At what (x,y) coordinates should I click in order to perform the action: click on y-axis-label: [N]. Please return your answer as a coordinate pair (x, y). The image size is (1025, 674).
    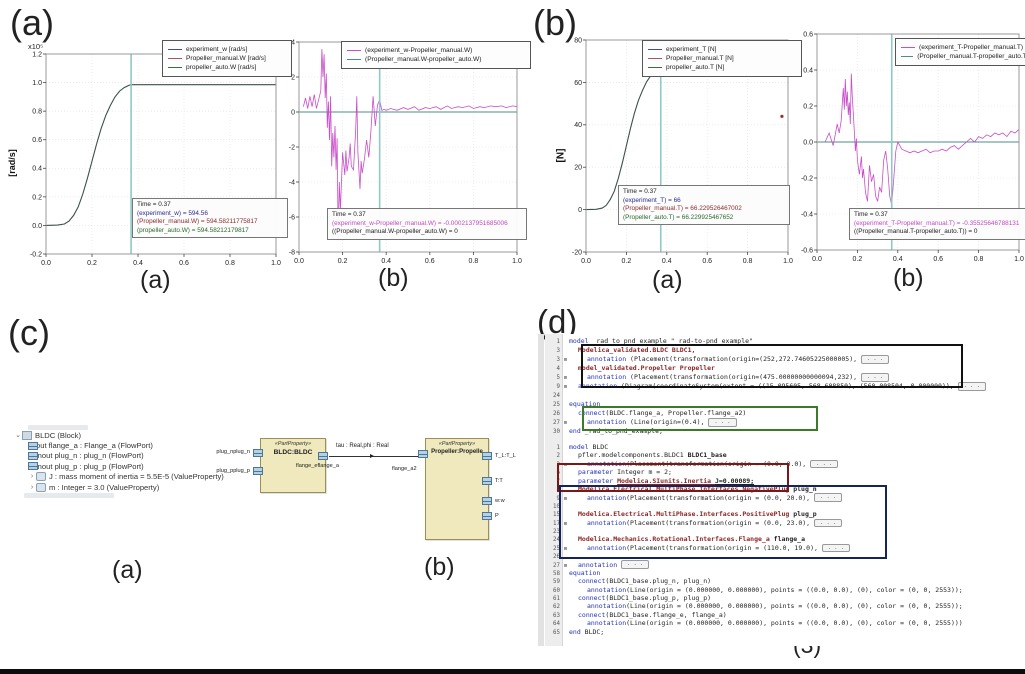
    Looking at the image, I should click on (561, 155).